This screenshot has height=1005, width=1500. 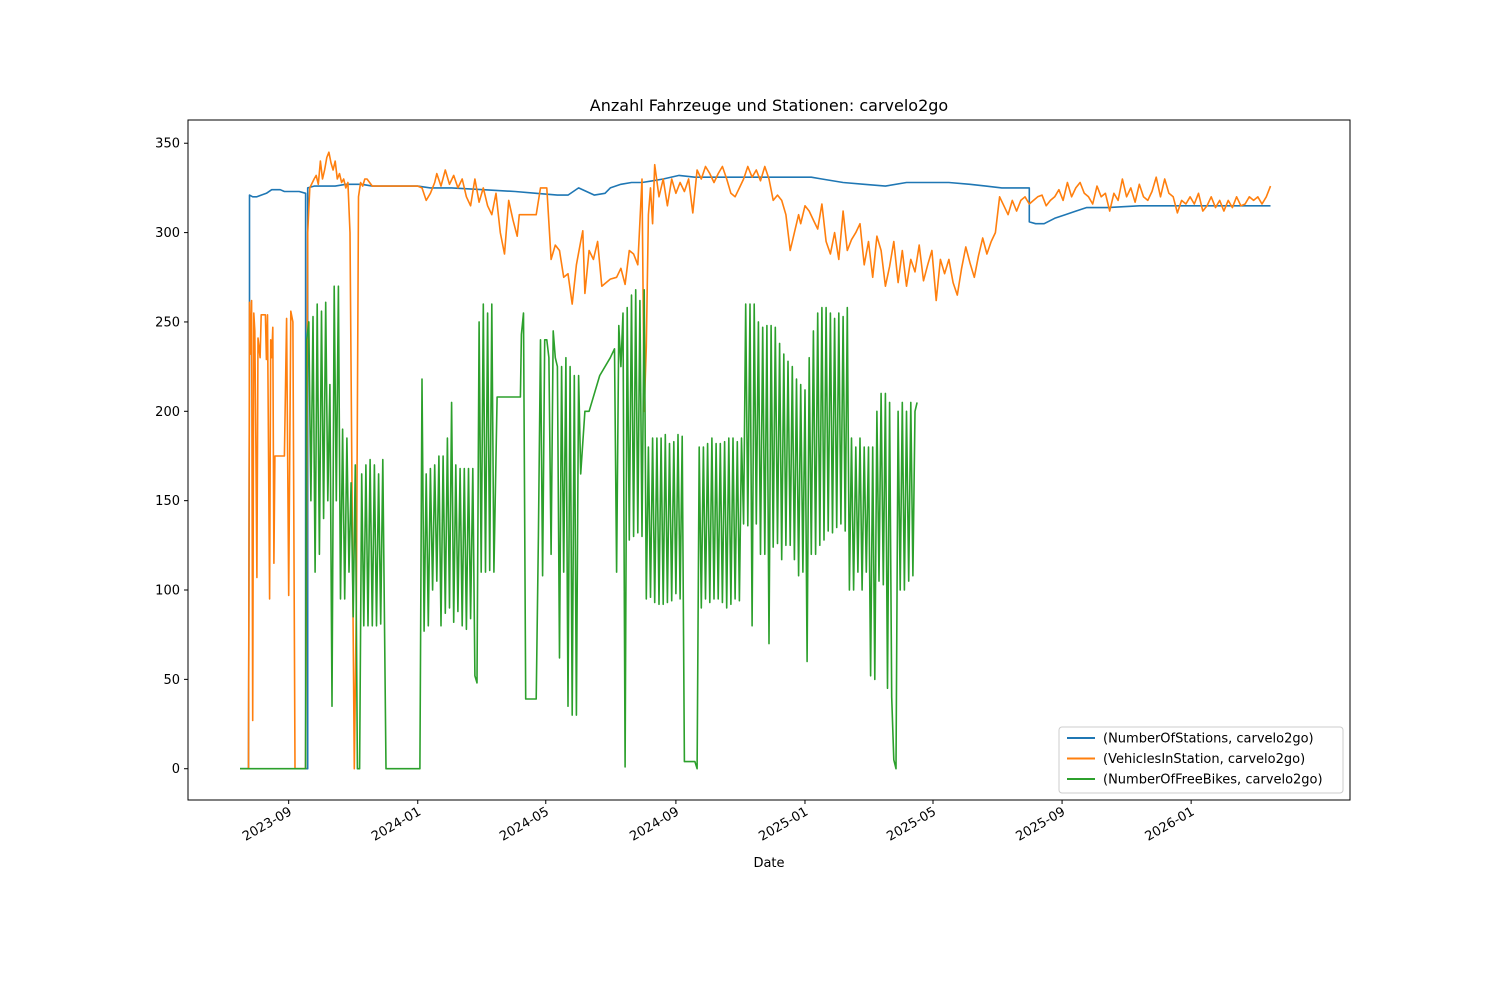 I want to click on y-tick-label: 100, so click(x=167, y=591).